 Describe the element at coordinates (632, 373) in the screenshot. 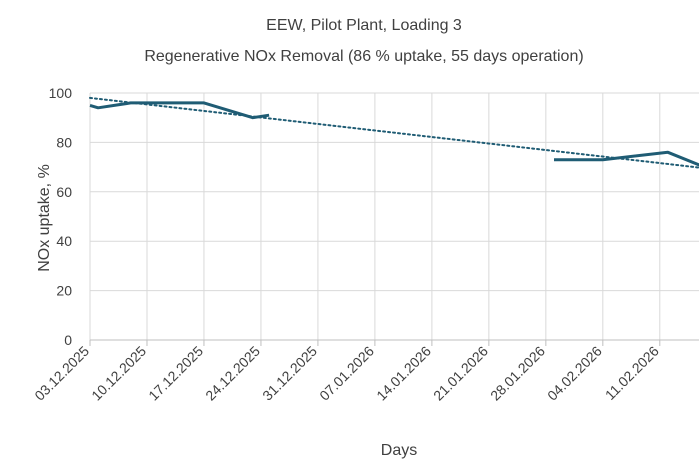

I see `x-tick-label: 11.02.2026` at that location.